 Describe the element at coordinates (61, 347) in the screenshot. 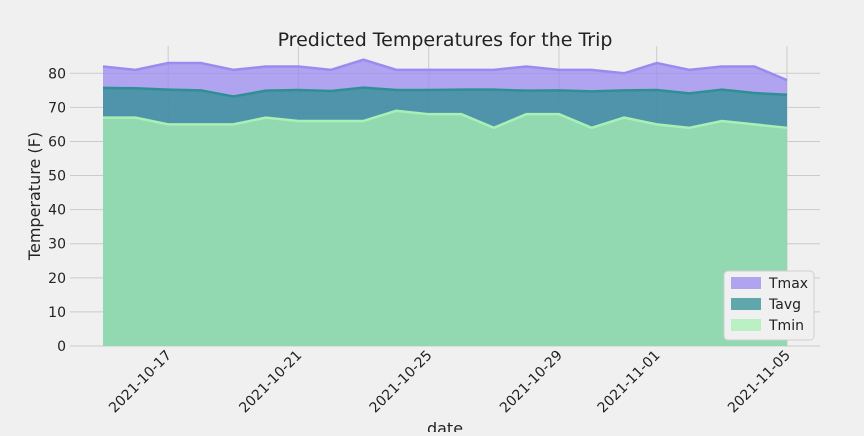

I see `y-tick-label: 0` at that location.